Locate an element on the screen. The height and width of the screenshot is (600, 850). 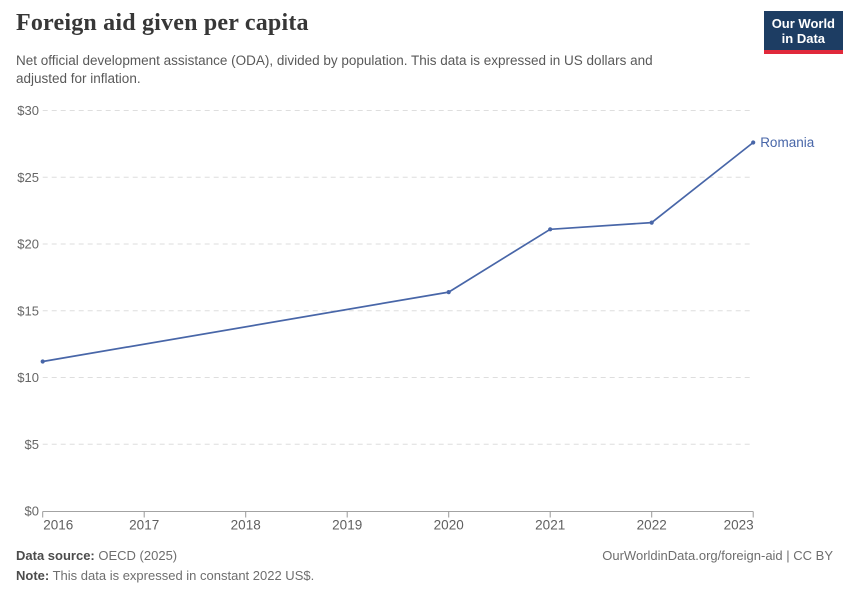
y-axis-tick-label: $10 is located at coordinates (28, 377).